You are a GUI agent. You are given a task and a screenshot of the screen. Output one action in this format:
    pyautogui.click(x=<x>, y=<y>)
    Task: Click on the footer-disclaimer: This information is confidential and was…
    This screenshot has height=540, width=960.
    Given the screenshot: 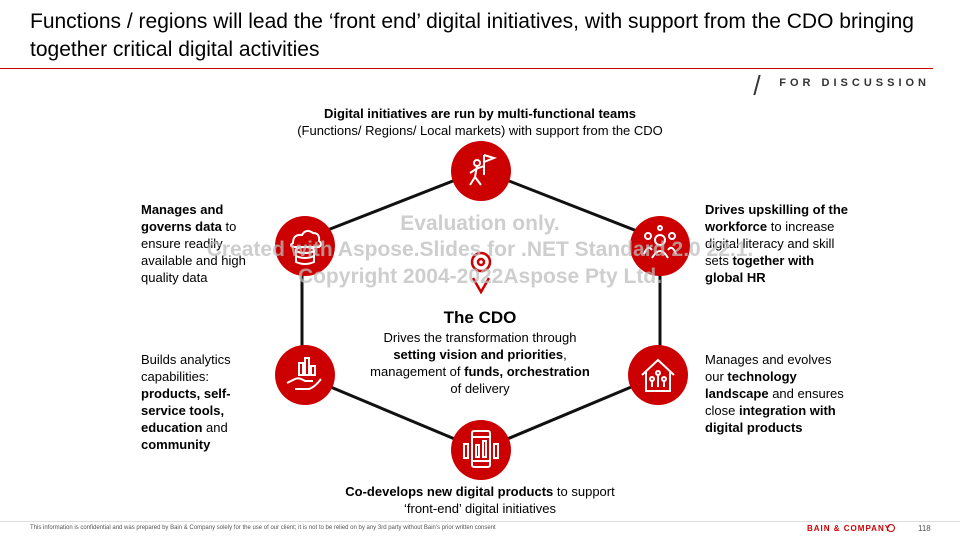 What is the action you would take?
    pyautogui.click(x=263, y=528)
    